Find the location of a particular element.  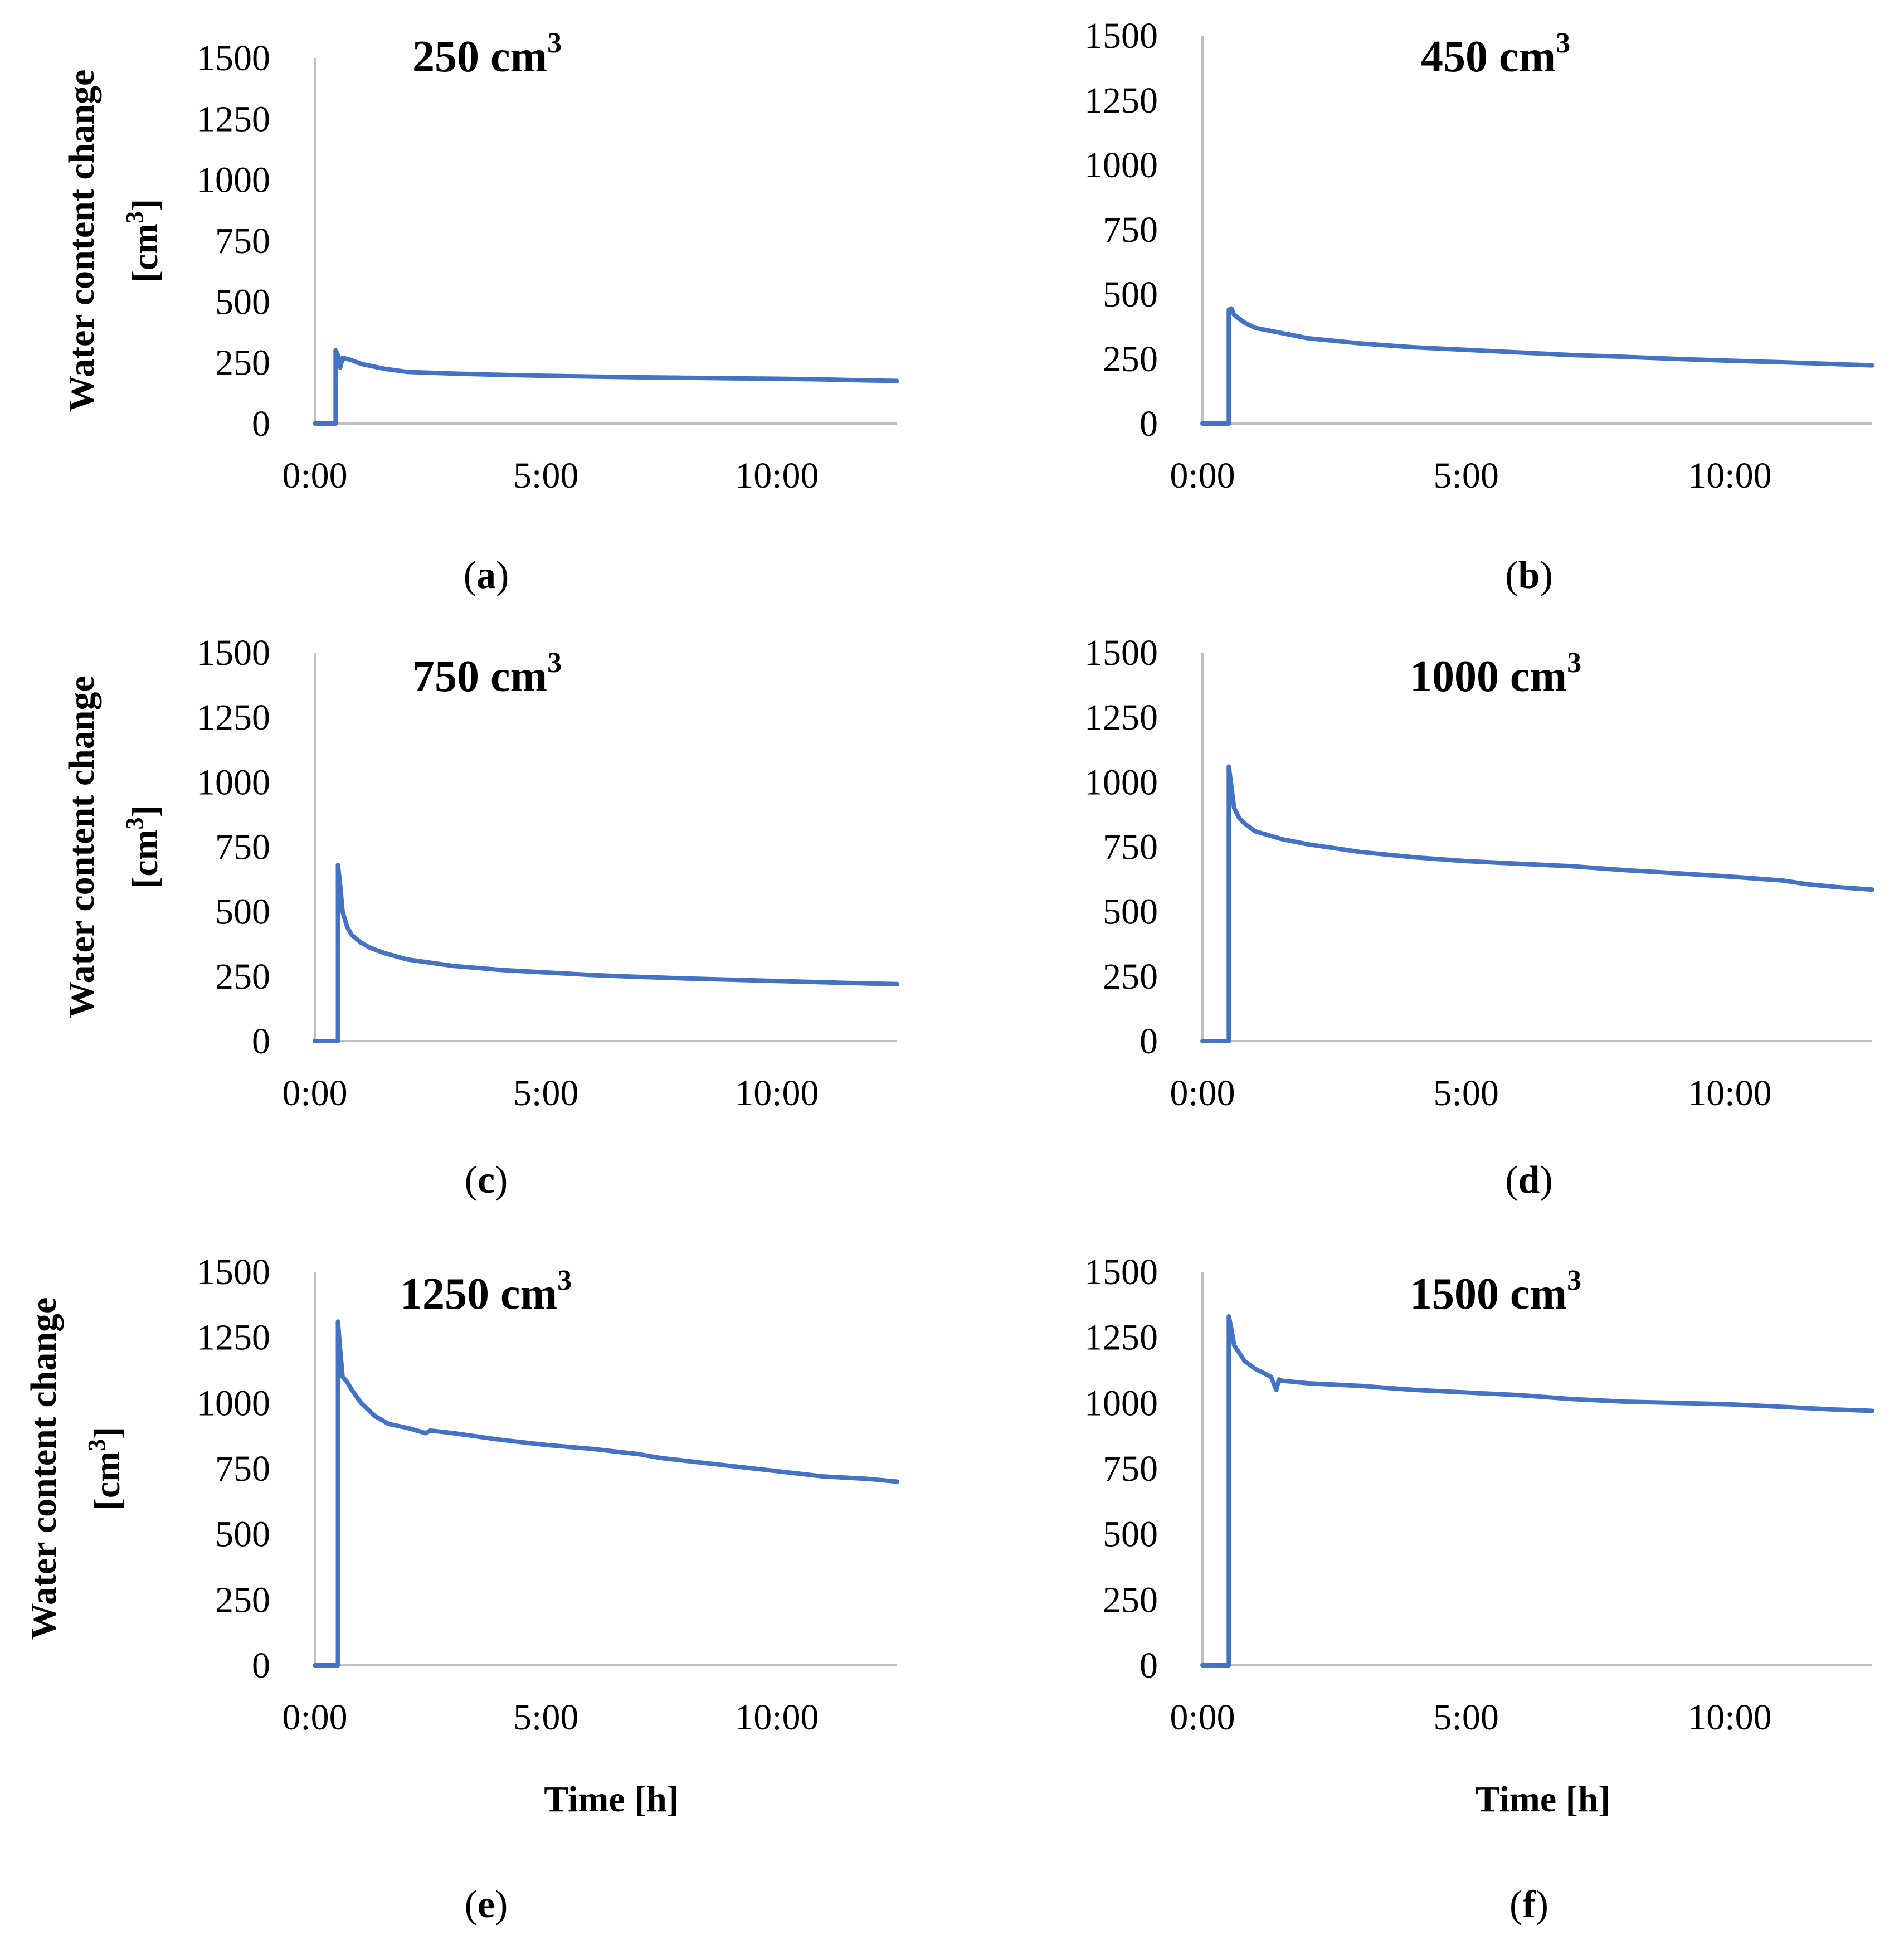

chart-title: 750 cm3 is located at coordinates (487, 674).